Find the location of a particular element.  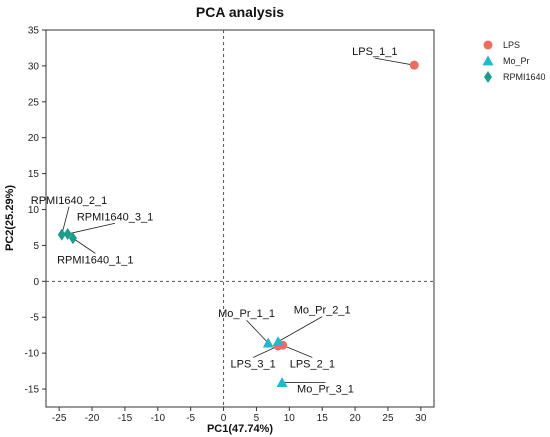

legend-label: Mo_Pr is located at coordinates (516, 61).